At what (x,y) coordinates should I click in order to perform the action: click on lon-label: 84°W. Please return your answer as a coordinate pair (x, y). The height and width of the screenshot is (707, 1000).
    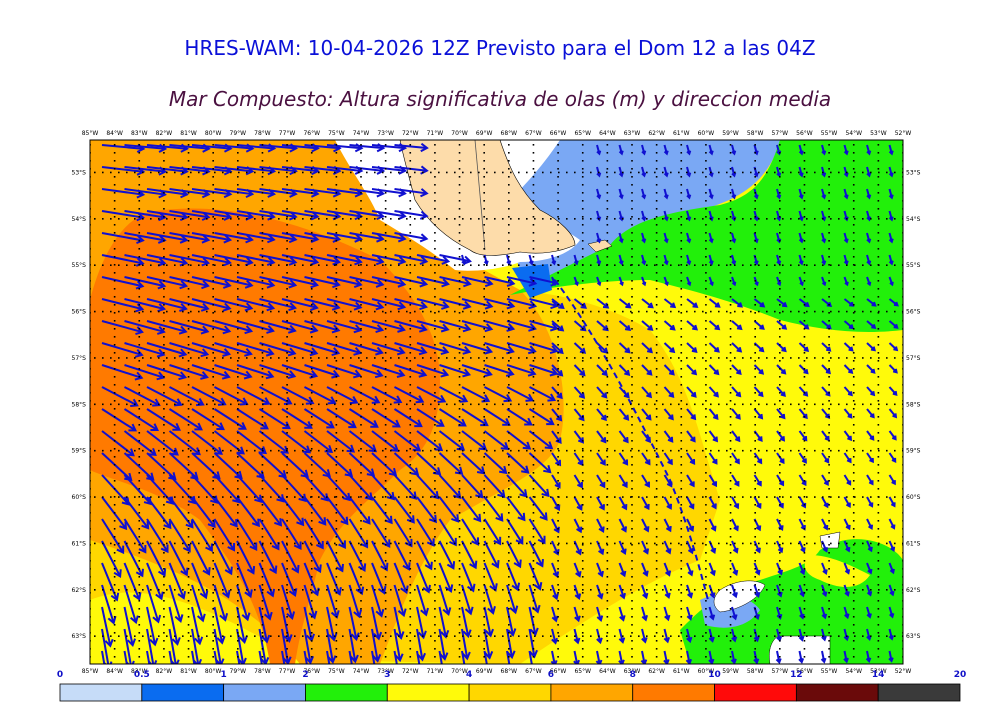
    Looking at the image, I should click on (114, 133).